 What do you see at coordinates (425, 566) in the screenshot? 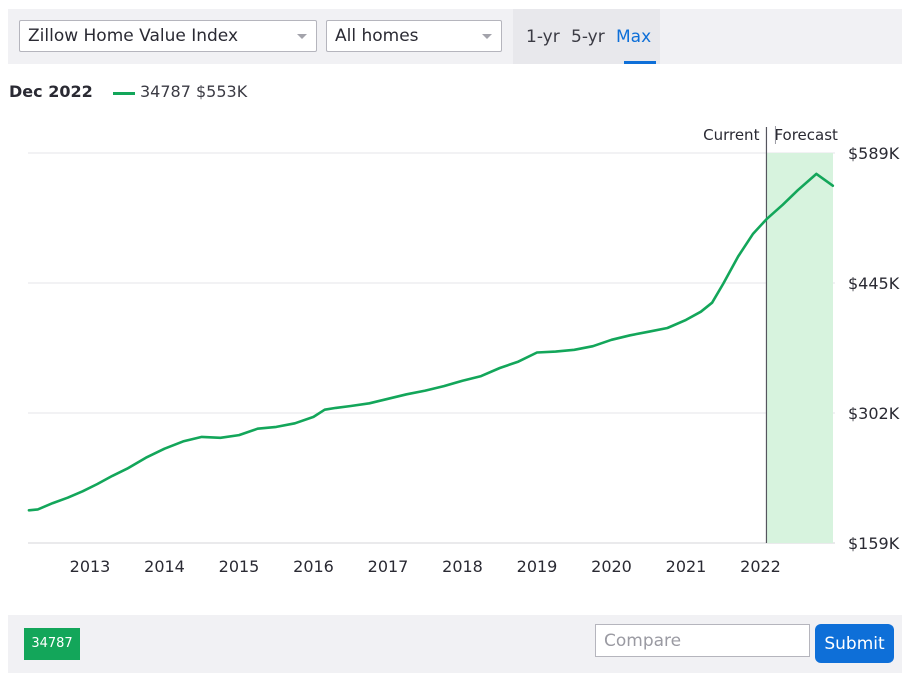
I see `x-axis-ticks: 2013 2014 2015 2016 2017 2018 2019 2020 2021 2022` at bounding box center [425, 566].